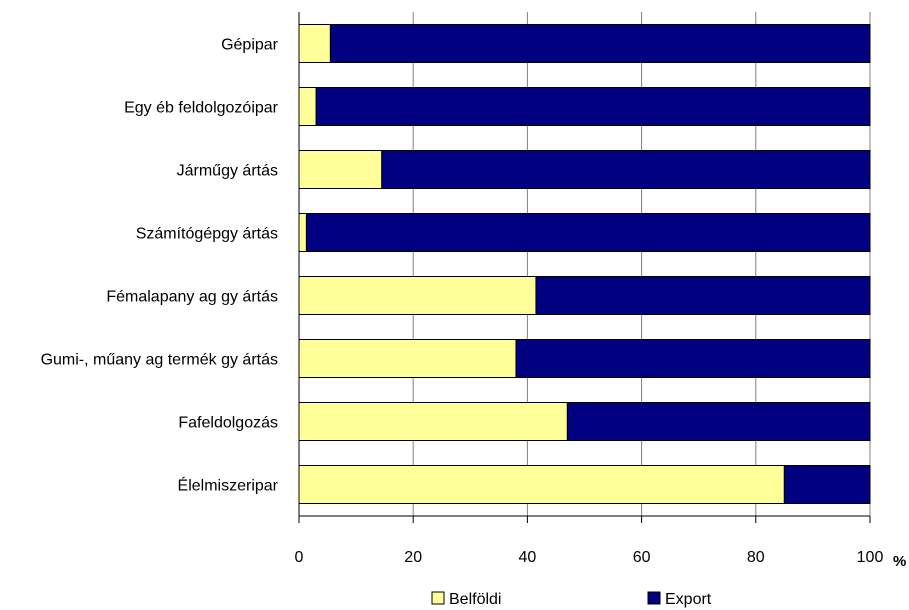 The image size is (909, 610). I want to click on x-tick-label: 100, so click(870, 557).